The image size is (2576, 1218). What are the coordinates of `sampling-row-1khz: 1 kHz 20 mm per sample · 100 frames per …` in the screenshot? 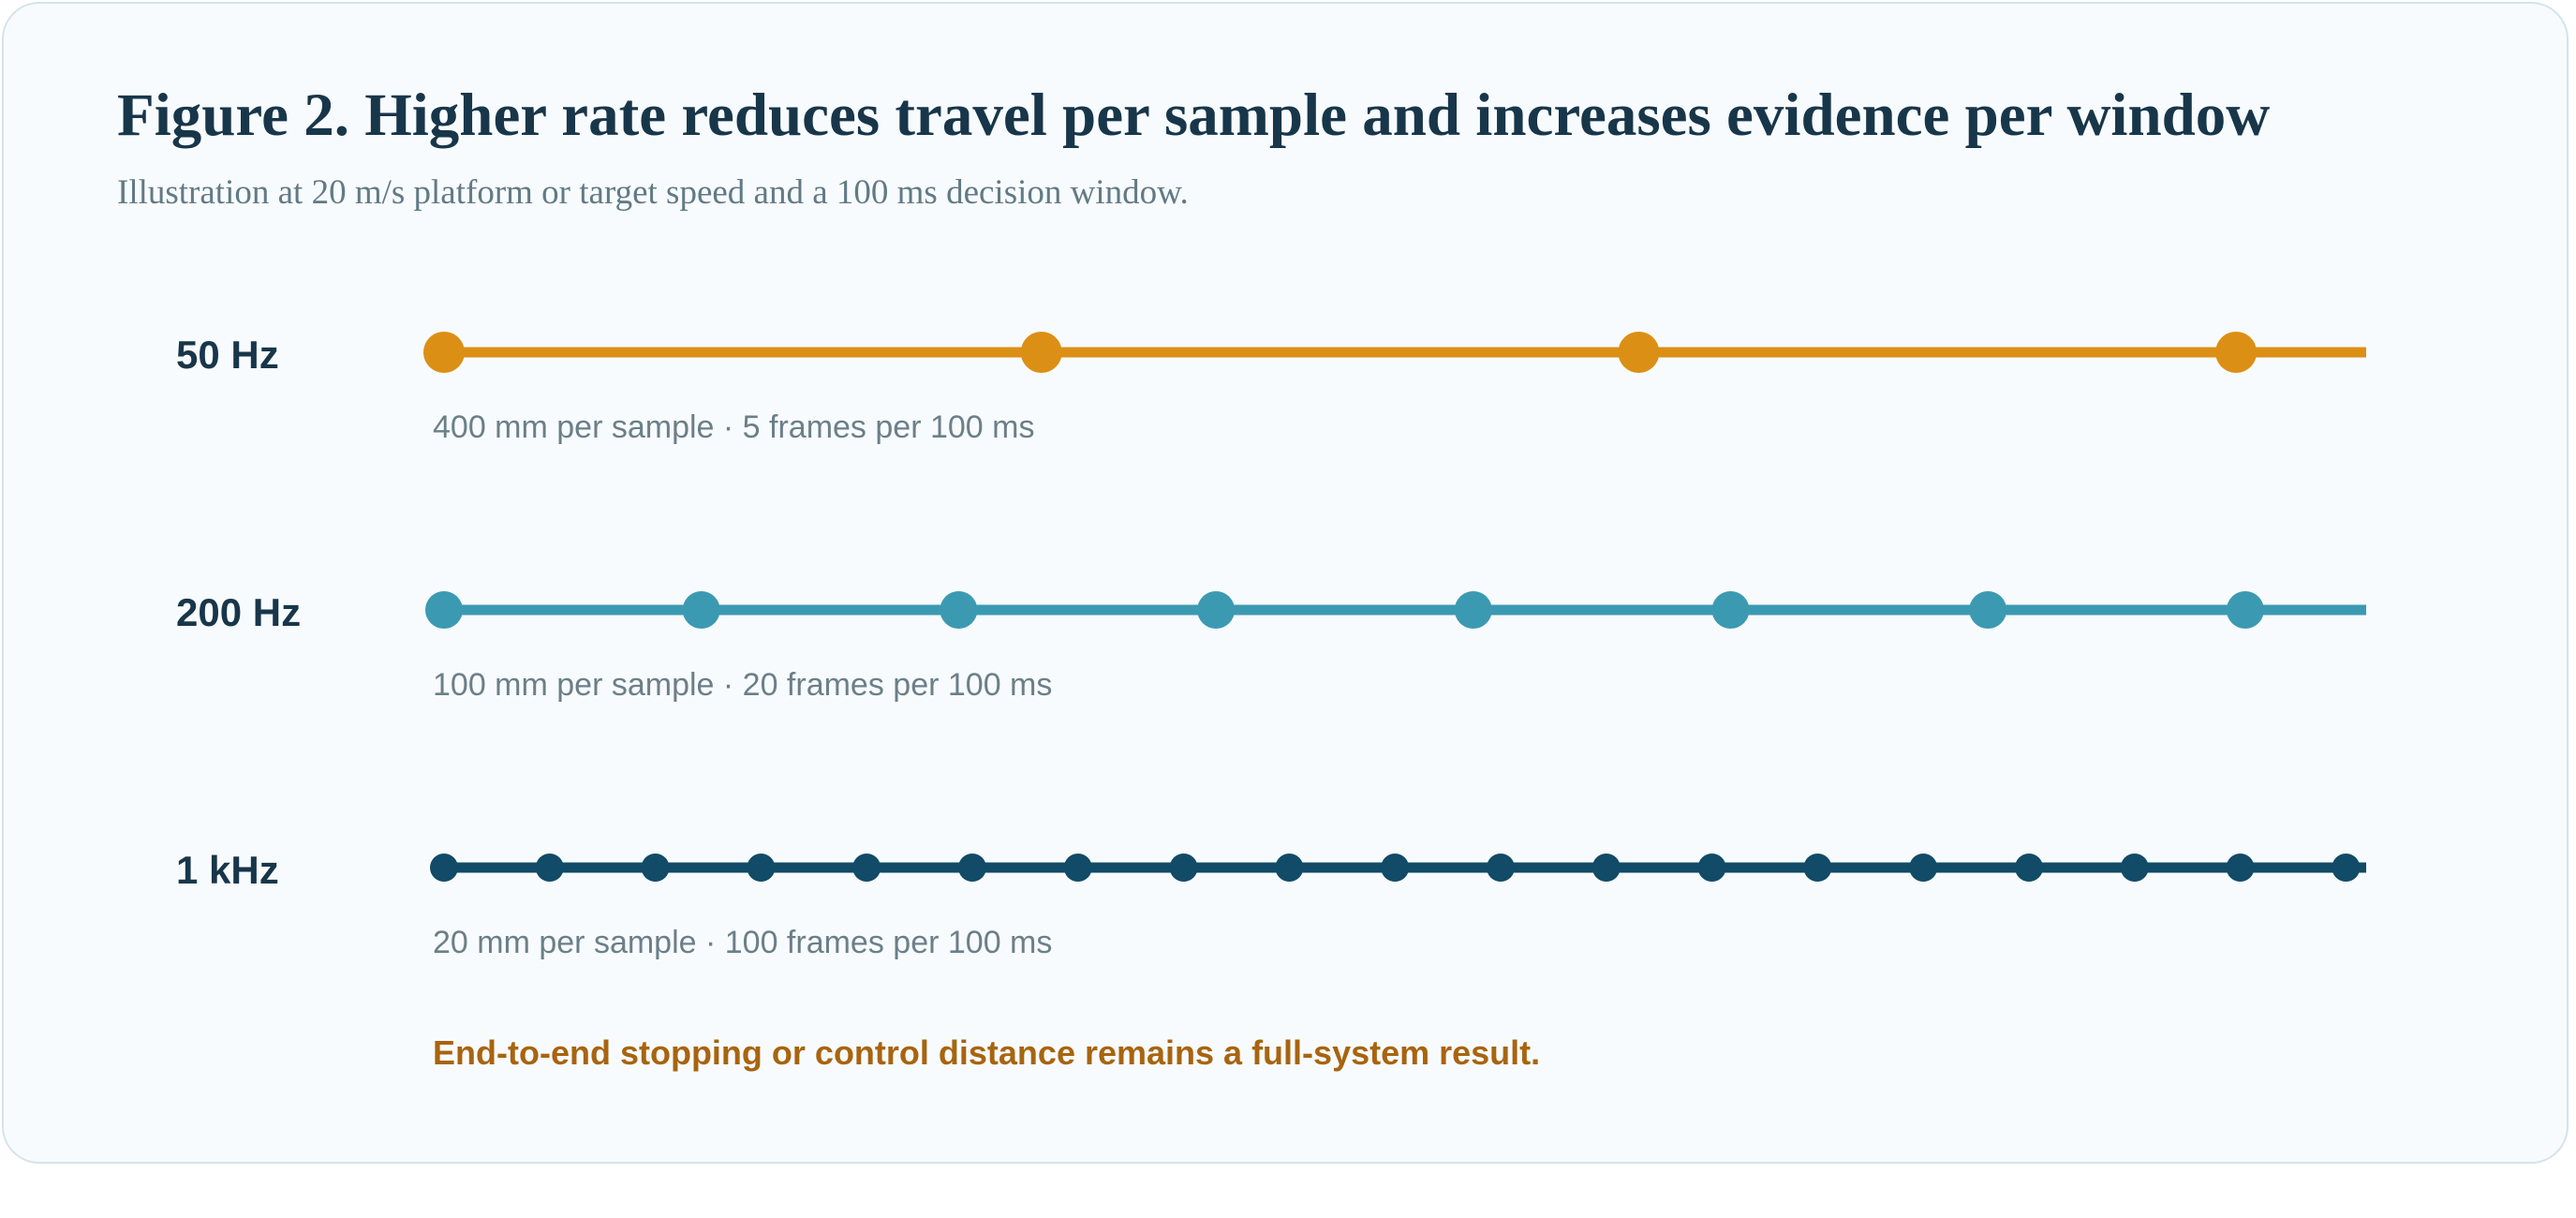 It's located at (1271, 904).